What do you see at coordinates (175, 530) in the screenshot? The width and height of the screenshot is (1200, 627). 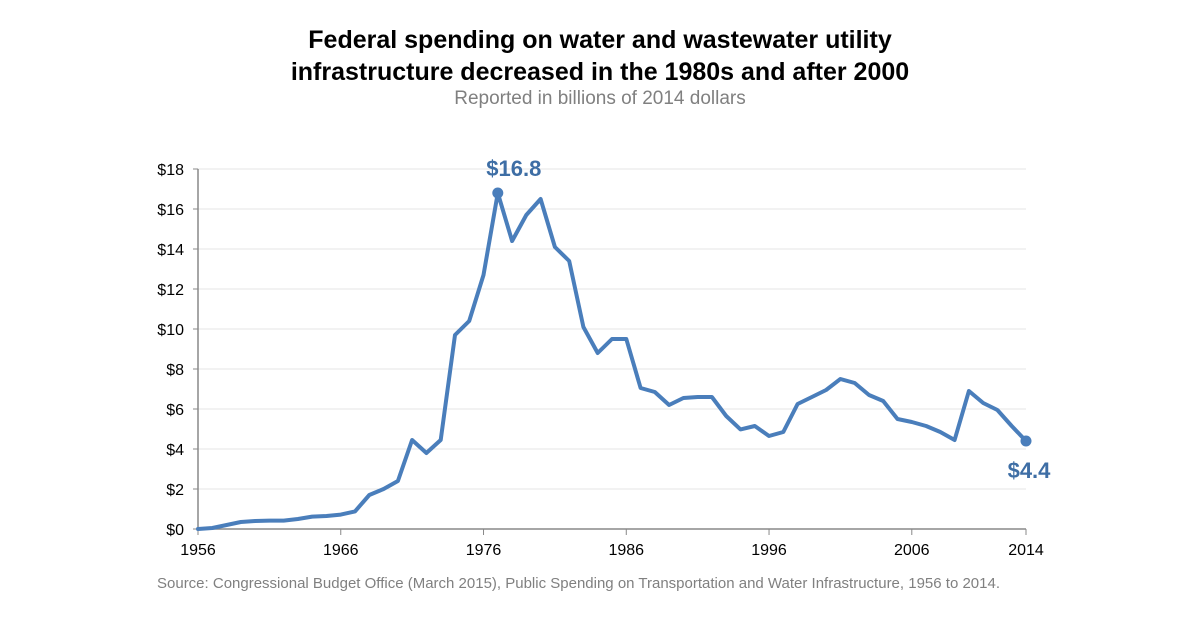 I see `y-tick-label: $0` at bounding box center [175, 530].